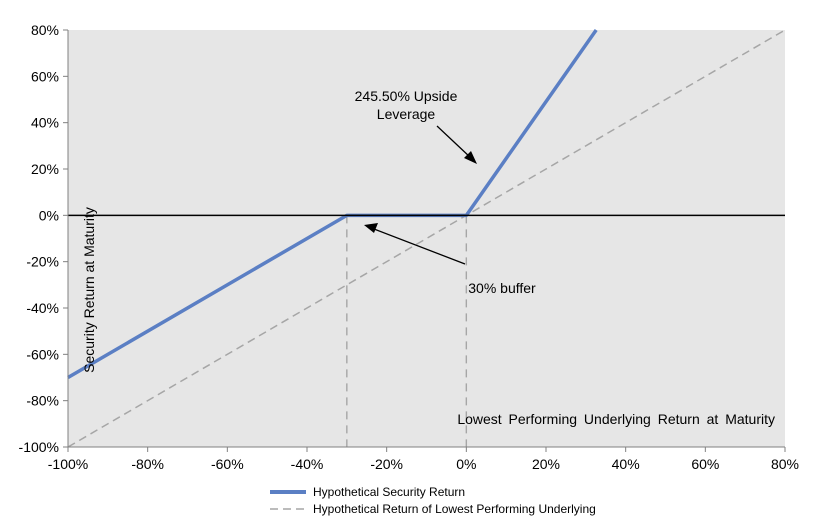 Image resolution: width=829 pixels, height=522 pixels. What do you see at coordinates (386, 464) in the screenshot?
I see `x-tick-label-4: -20%` at bounding box center [386, 464].